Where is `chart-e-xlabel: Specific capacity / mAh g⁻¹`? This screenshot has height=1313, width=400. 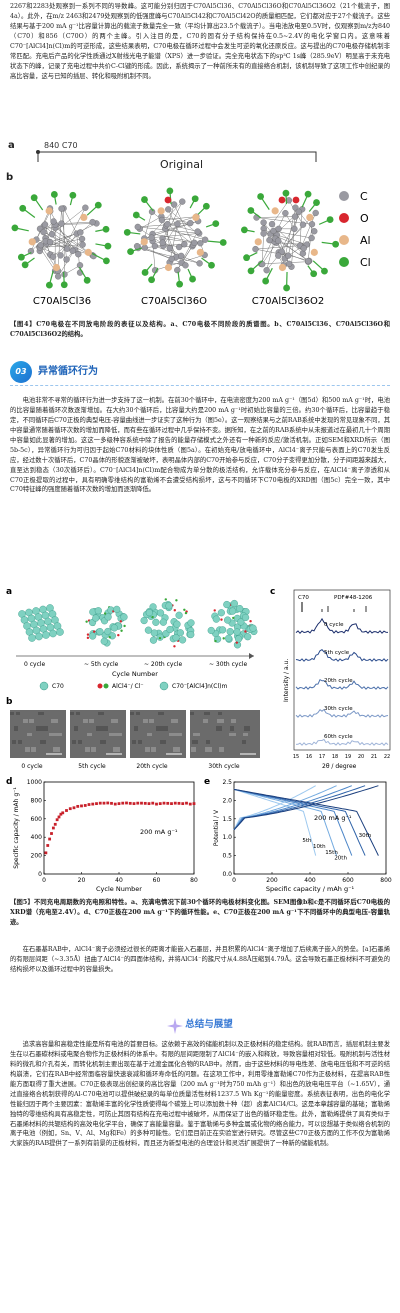 chart-e-xlabel: Specific capacity / mAh g⁻¹ is located at coordinates (310, 889).